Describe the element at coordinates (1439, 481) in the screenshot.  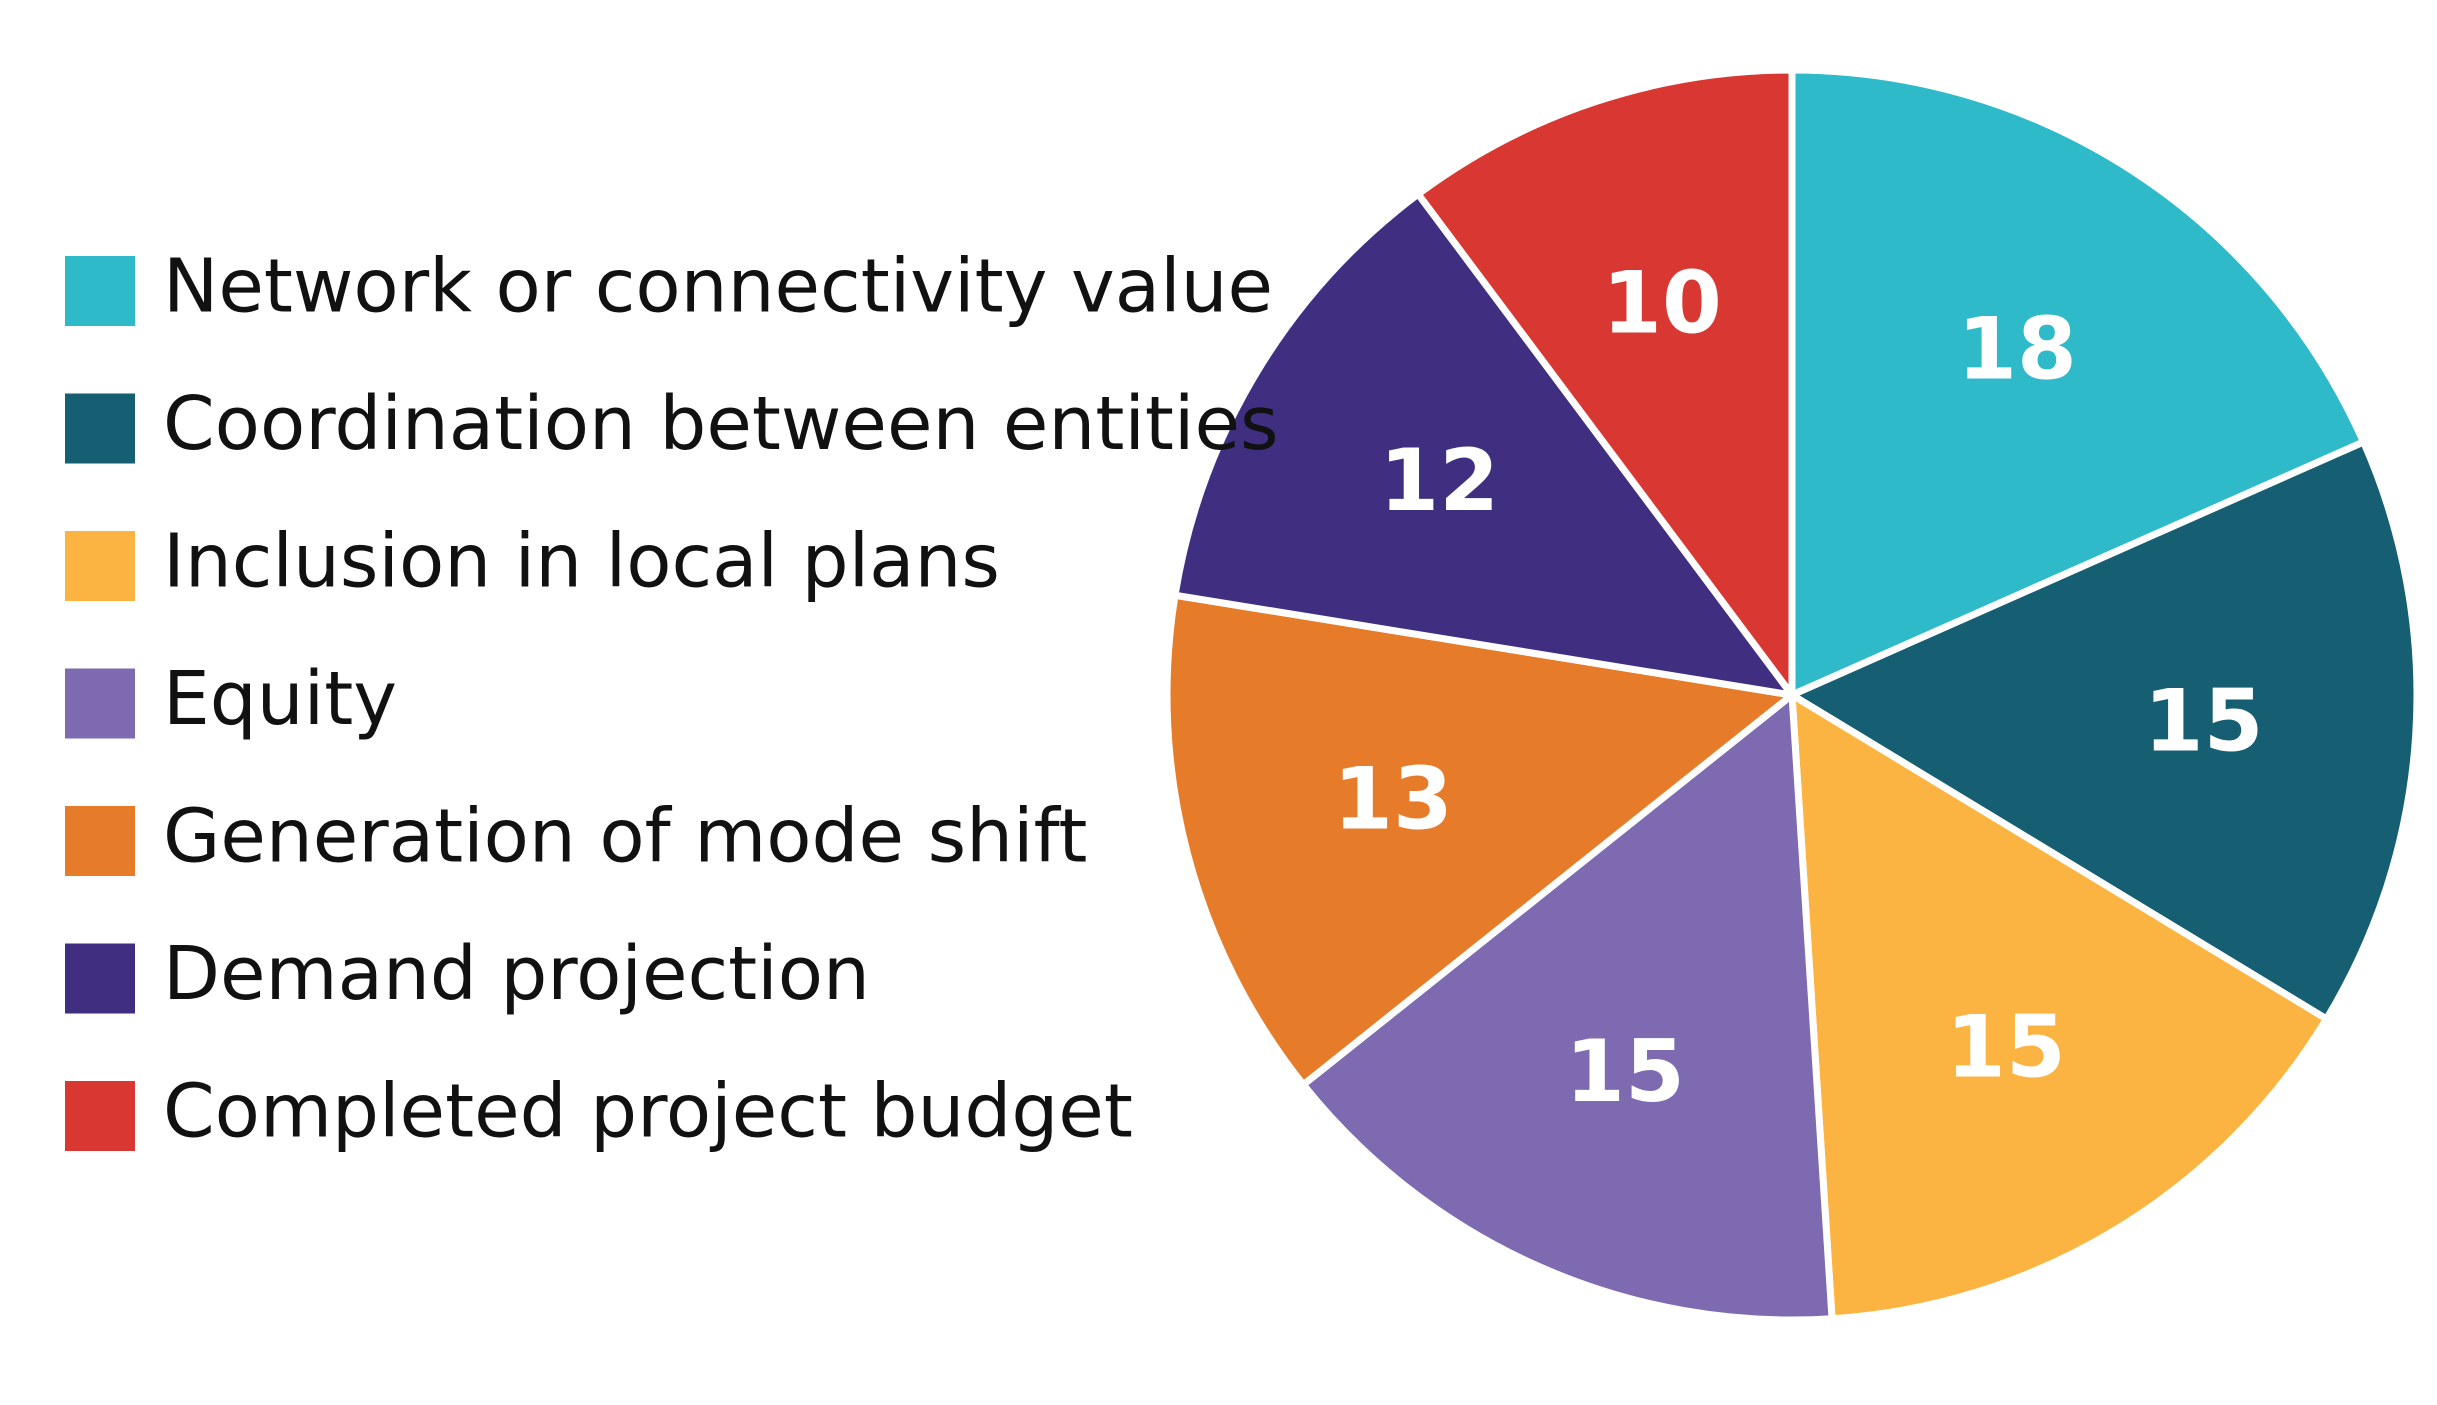
I see `value-label: 12` at that location.